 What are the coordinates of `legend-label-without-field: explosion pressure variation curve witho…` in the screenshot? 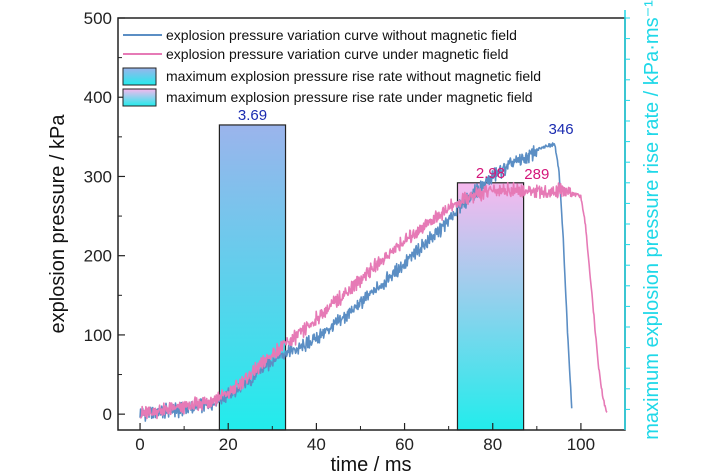 It's located at (341, 35).